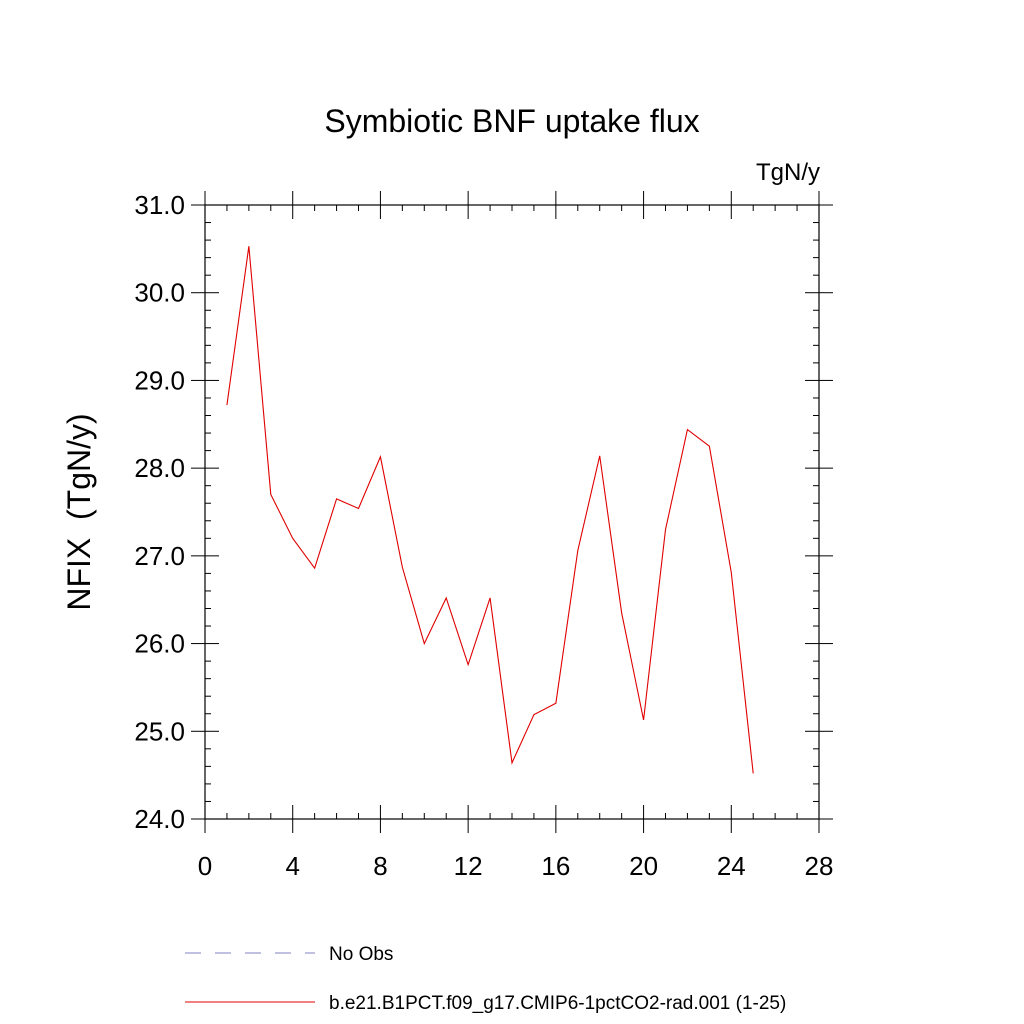 This screenshot has height=1024, width=1024. I want to click on legend-entry-no-obs: No Obs, so click(289, 954).